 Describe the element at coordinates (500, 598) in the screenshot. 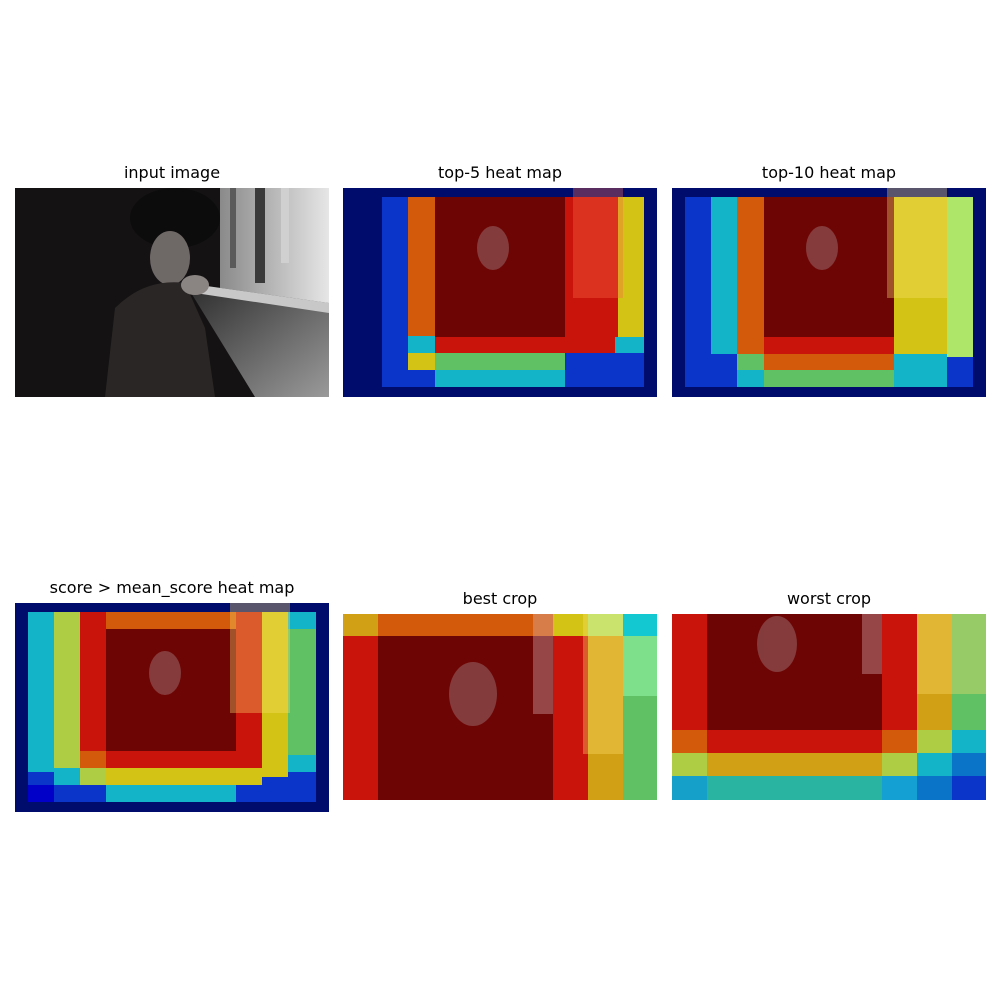

I see `panel-title: best crop` at that location.